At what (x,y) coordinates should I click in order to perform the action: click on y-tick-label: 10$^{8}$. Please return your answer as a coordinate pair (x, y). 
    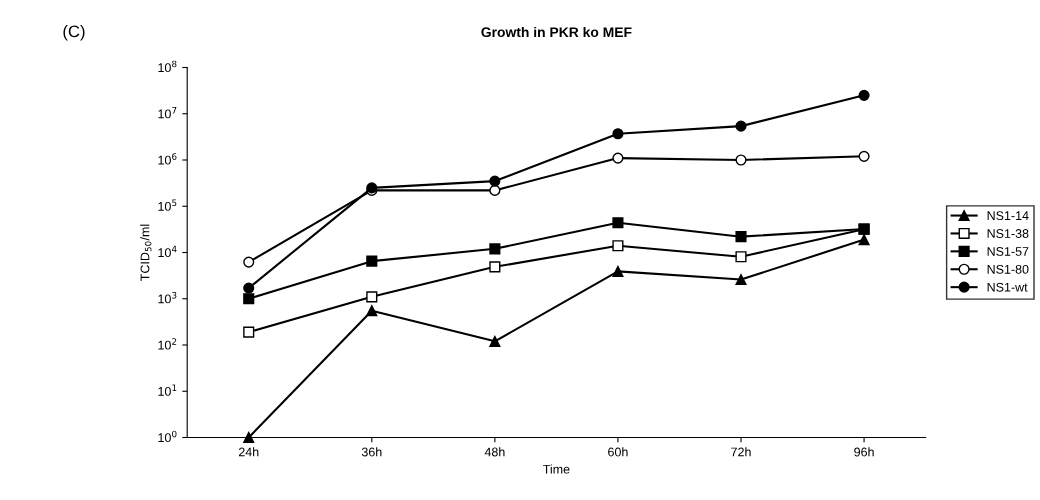
    Looking at the image, I should click on (167, 66).